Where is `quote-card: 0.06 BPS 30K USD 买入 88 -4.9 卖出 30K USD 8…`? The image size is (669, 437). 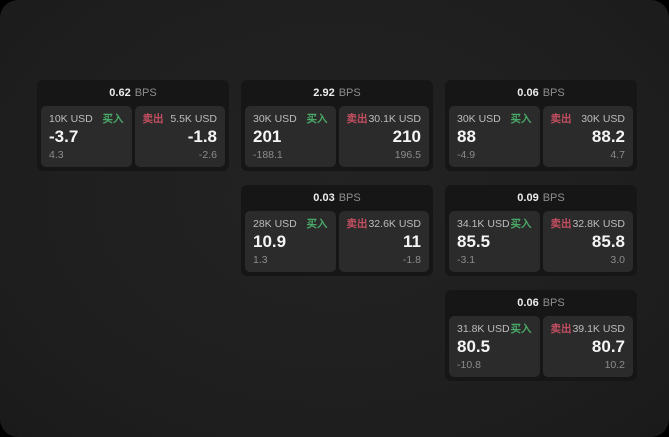
quote-card: 0.06 BPS 30K USD 买入 88 -4.9 卖出 30K USD 8… is located at coordinates (541, 125).